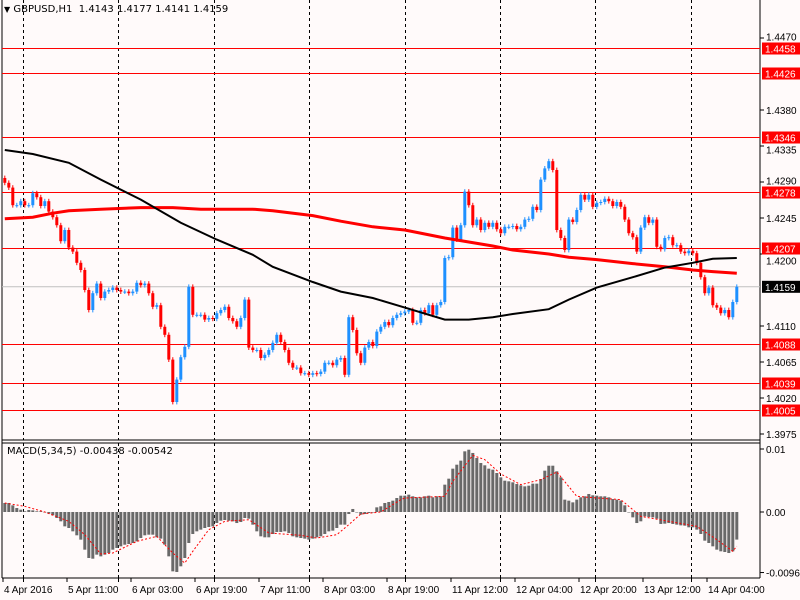 The height and width of the screenshot is (600, 800). Describe the element at coordinates (414, 590) in the screenshot. I see `time-tick-label: 8 Apr 19:00` at that location.